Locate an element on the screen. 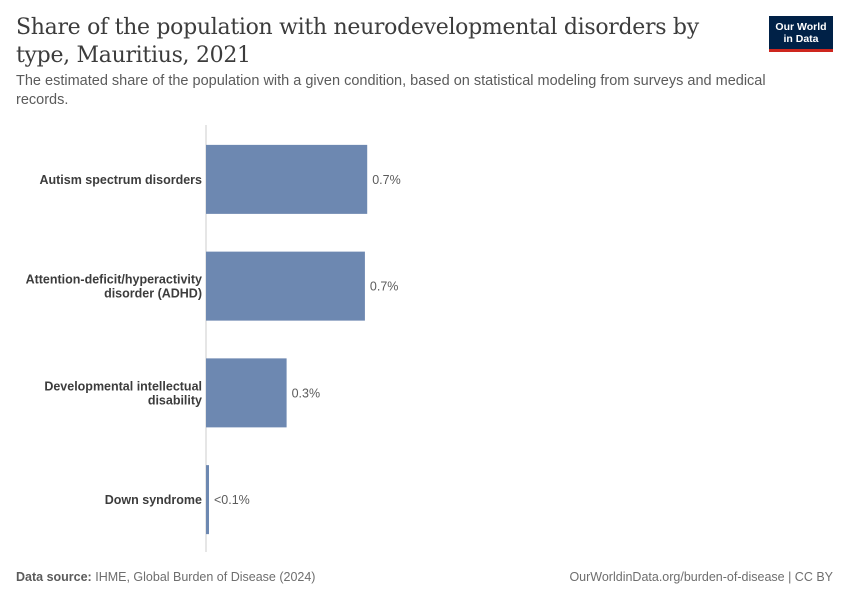 This screenshot has width=850, height=600. data-source-label: Data source: is located at coordinates (54, 577).